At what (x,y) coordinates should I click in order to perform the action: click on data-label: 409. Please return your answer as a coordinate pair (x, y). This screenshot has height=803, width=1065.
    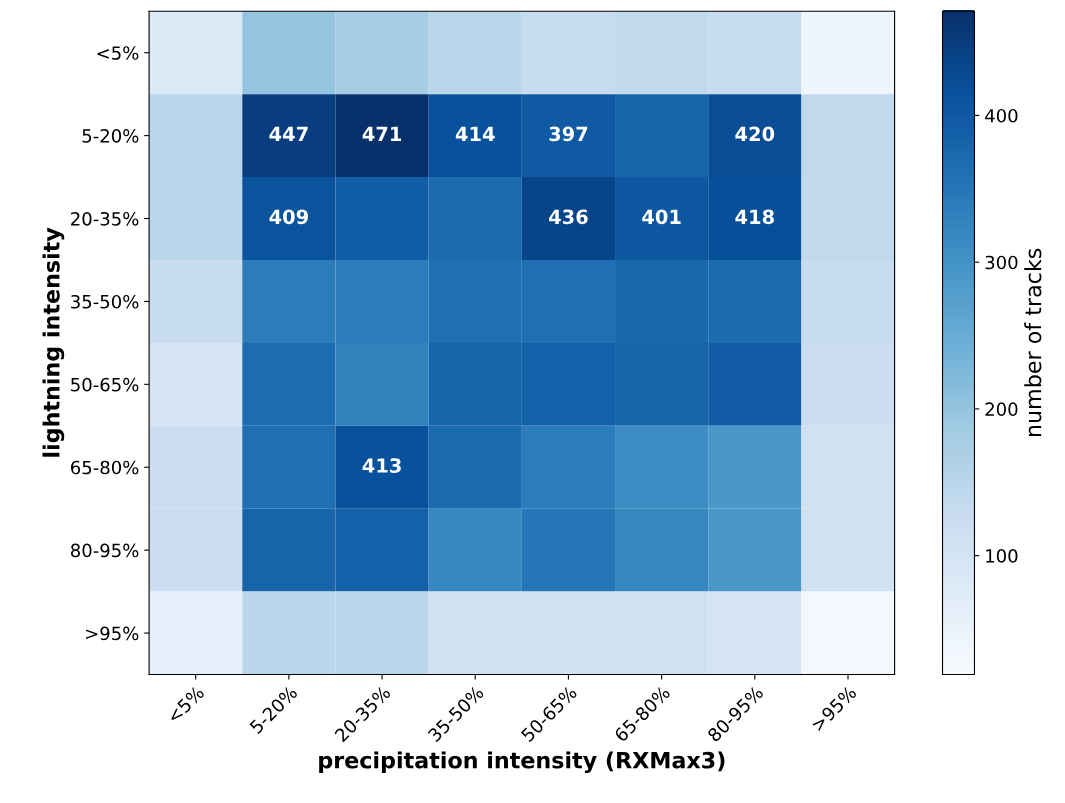
    Looking at the image, I should click on (288, 217).